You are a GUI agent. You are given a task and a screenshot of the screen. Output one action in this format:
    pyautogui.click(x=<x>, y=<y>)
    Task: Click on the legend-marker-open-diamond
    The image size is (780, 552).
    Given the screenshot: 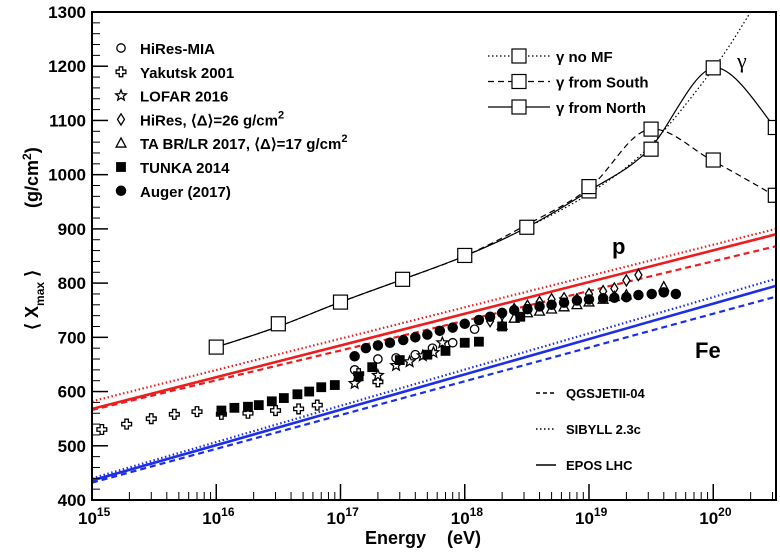 What is the action you would take?
    pyautogui.click(x=121, y=119)
    